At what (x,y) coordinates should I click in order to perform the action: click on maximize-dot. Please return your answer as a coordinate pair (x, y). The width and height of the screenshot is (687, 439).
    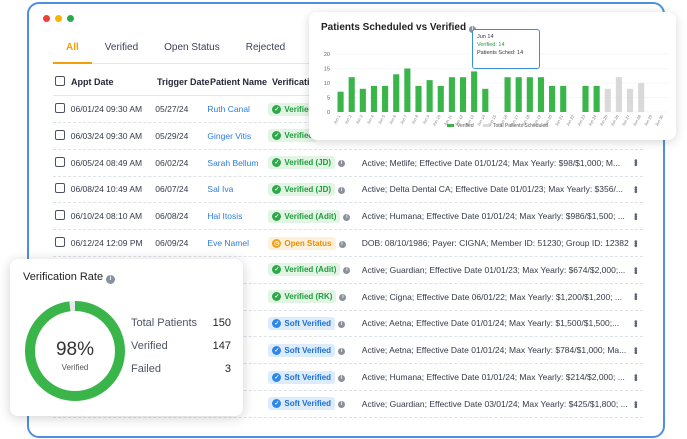
    Looking at the image, I should click on (70, 18).